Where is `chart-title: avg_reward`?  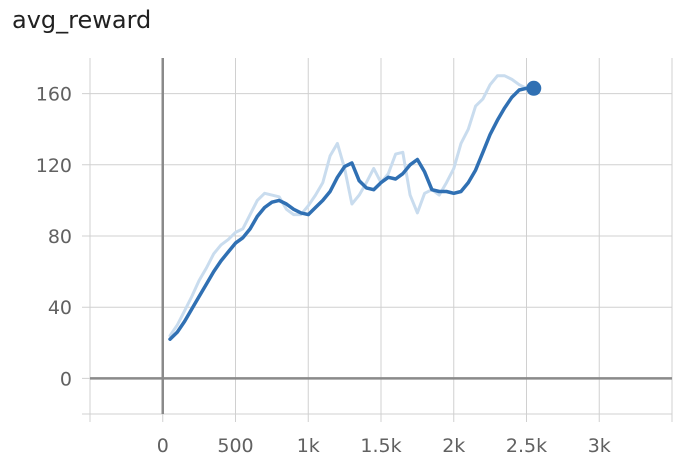 chart-title: avg_reward is located at coordinates (82, 20).